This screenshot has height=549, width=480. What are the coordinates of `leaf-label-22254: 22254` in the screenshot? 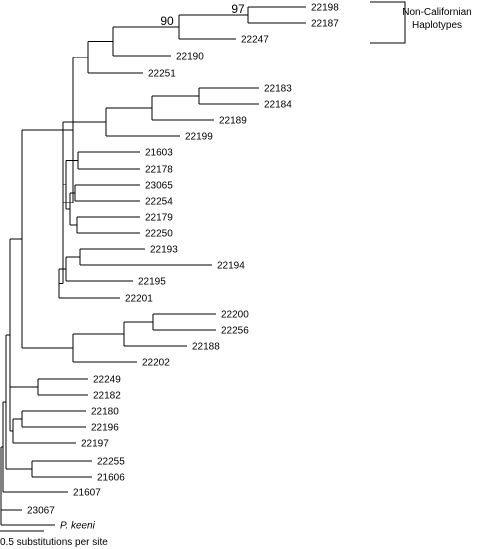 It's located at (159, 202).